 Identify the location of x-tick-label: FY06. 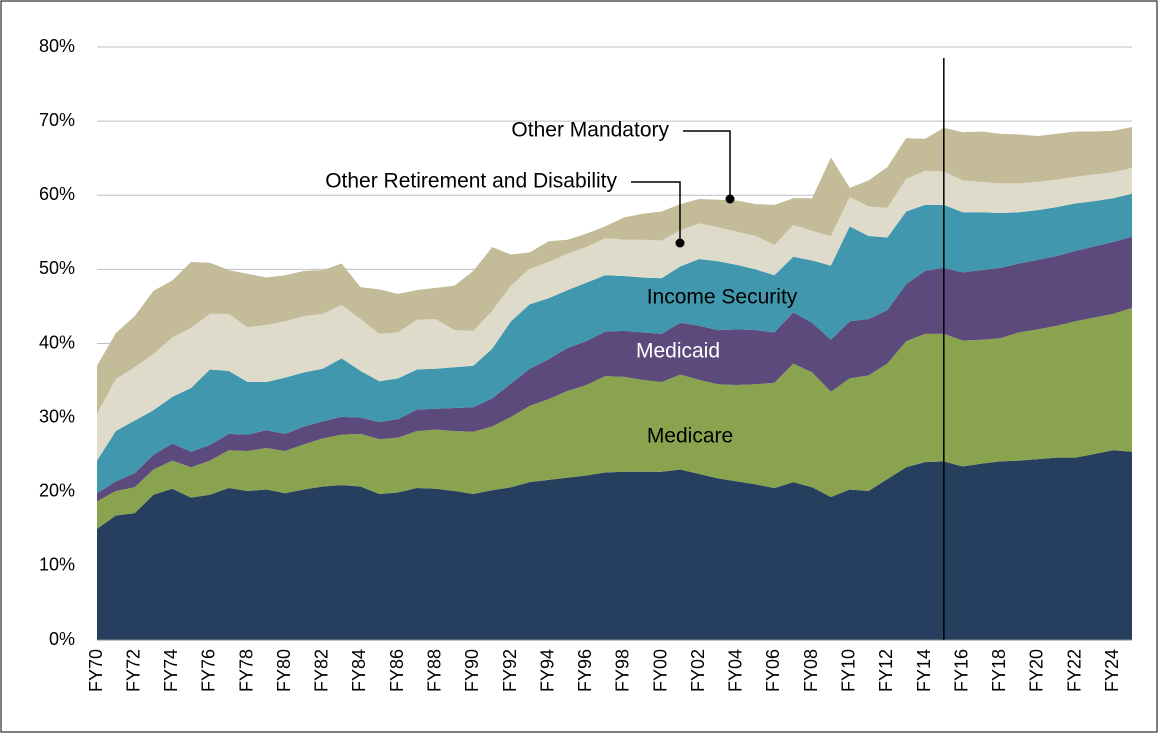
(773, 670).